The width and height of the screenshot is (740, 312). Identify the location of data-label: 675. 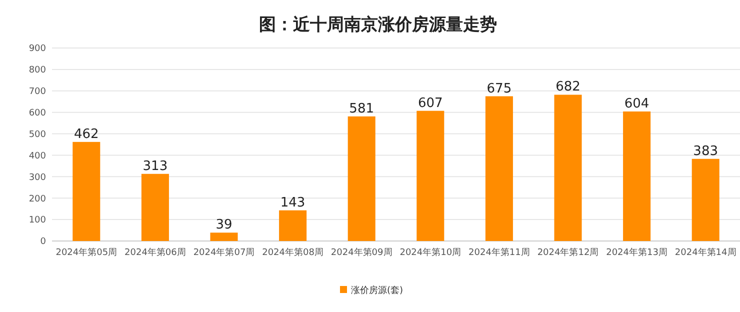
(499, 88).